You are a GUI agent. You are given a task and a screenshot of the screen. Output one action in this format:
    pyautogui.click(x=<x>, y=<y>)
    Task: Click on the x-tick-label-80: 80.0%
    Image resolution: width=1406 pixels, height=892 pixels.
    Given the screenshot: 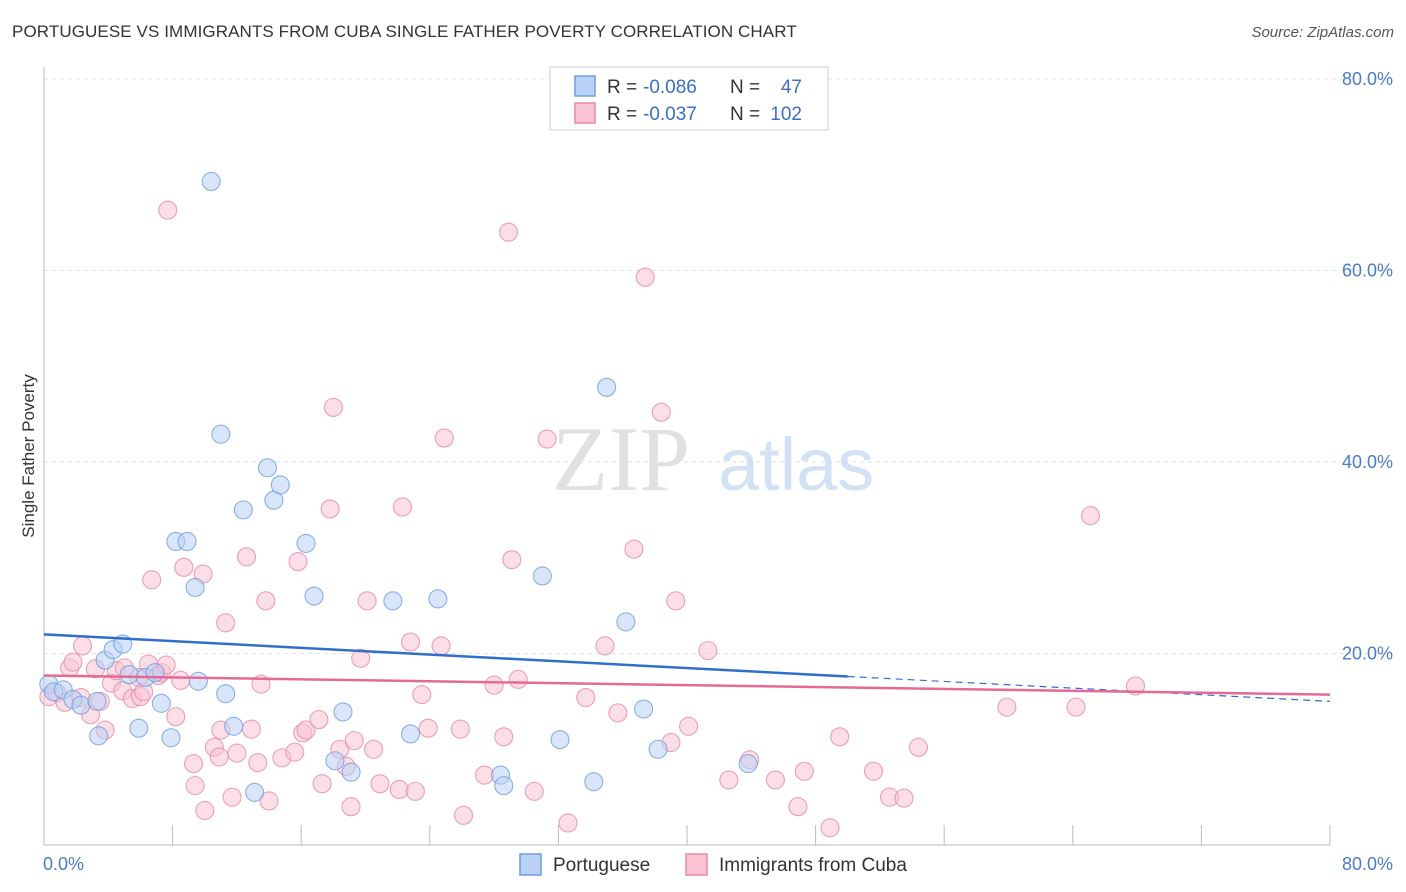 What is the action you would take?
    pyautogui.click(x=1367, y=864)
    